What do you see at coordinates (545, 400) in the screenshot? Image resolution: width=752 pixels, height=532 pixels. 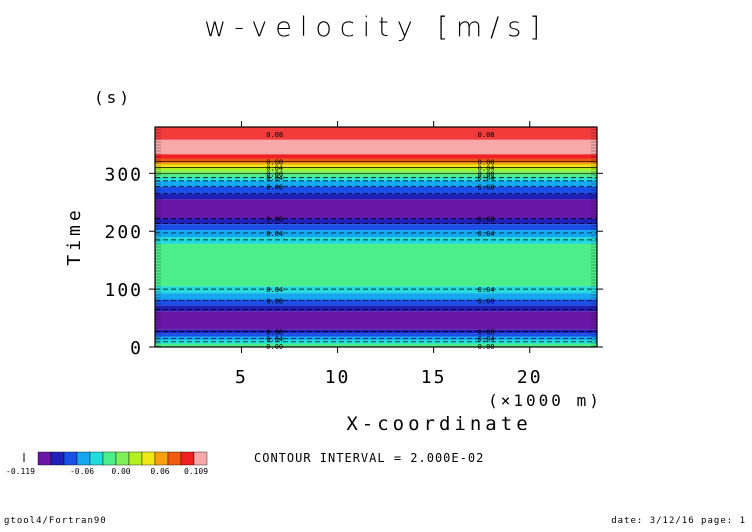 I see `x-axis-unit: (×1000 m)` at bounding box center [545, 400].